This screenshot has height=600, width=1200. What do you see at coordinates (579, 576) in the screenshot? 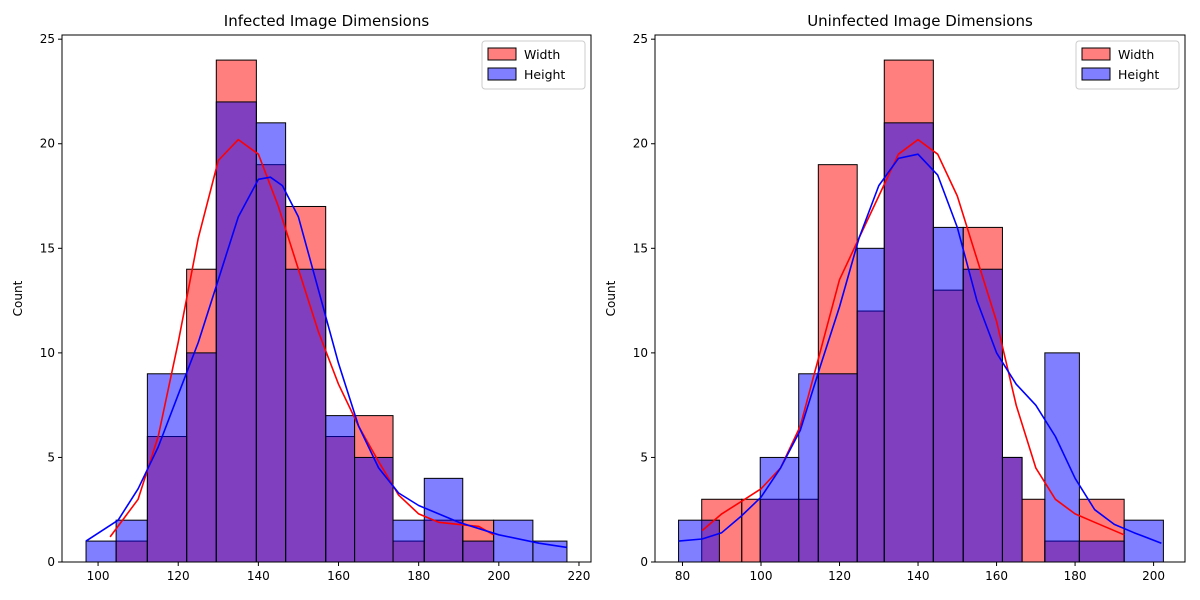
I see `x-tick-label: 220` at bounding box center [579, 576].